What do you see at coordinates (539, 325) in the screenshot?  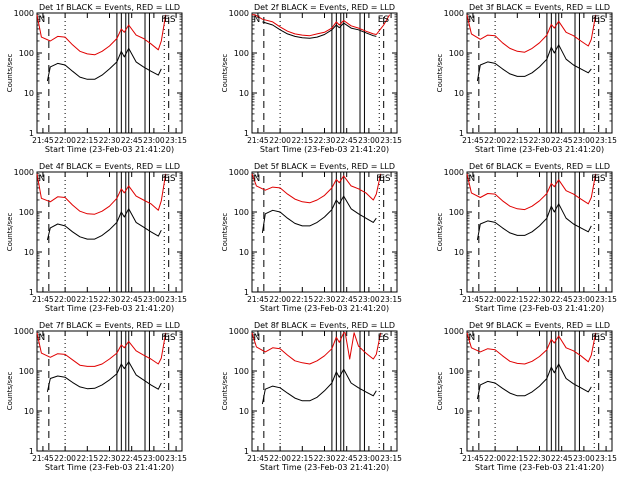 I see `chart-title: Det 9f BLACK = Events, RED = LLD` at bounding box center [539, 325].